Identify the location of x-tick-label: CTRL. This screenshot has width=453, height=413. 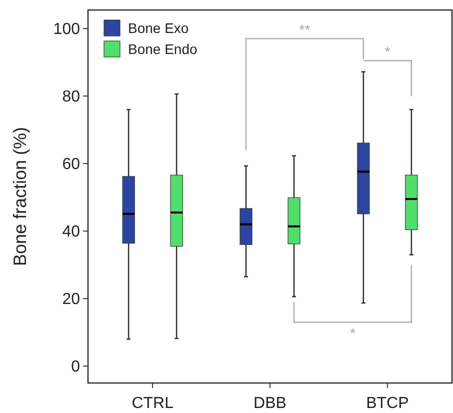
(153, 403).